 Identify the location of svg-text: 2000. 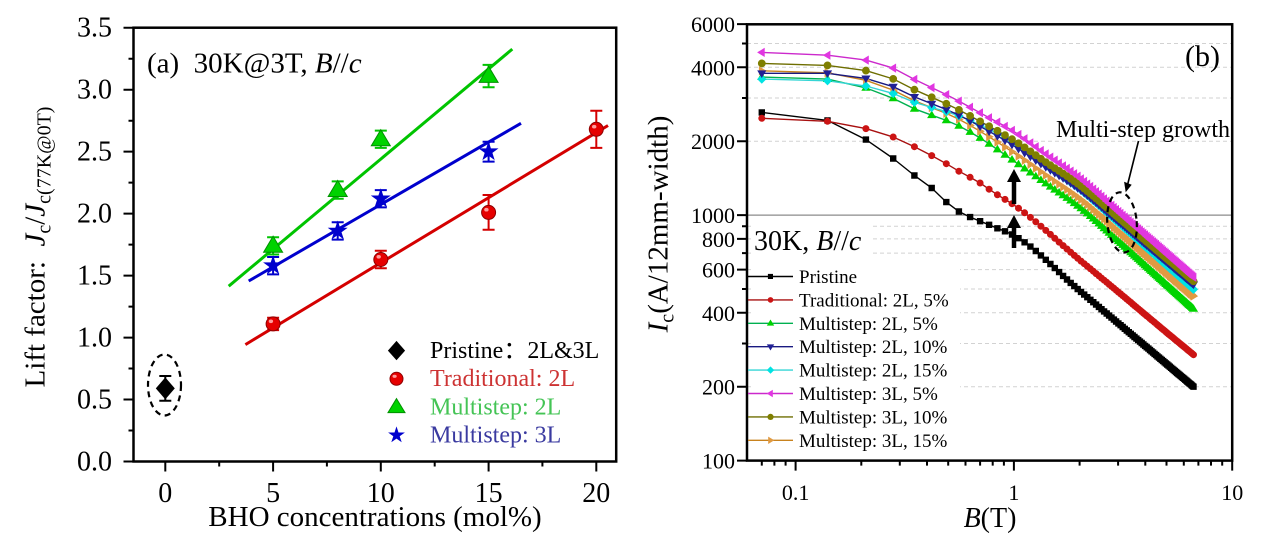
(713, 141).